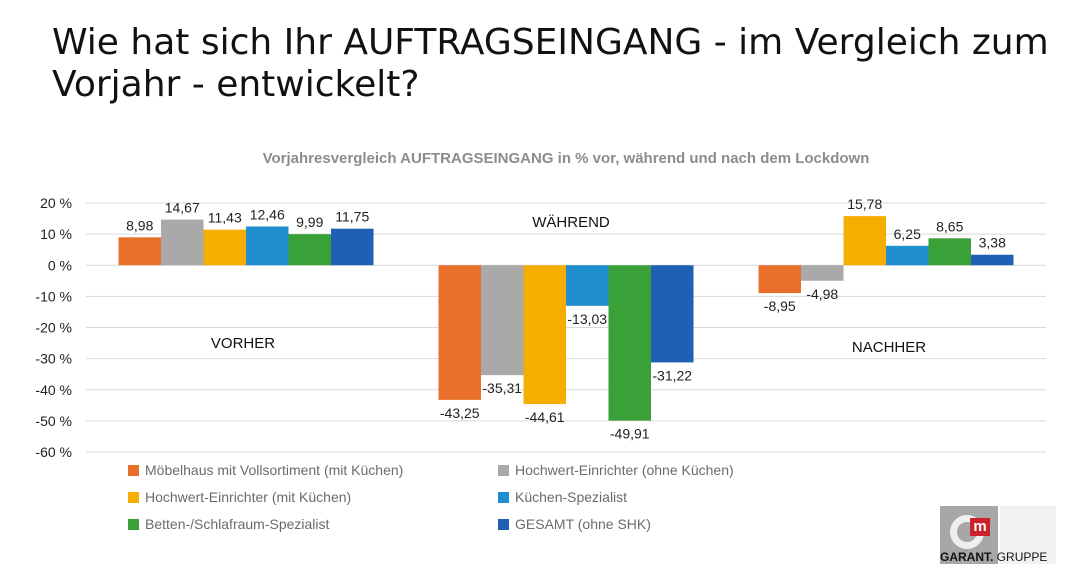 This screenshot has height=578, width=1092. Describe the element at coordinates (53, 390) in the screenshot. I see `y-tick-label: -40 %` at that location.